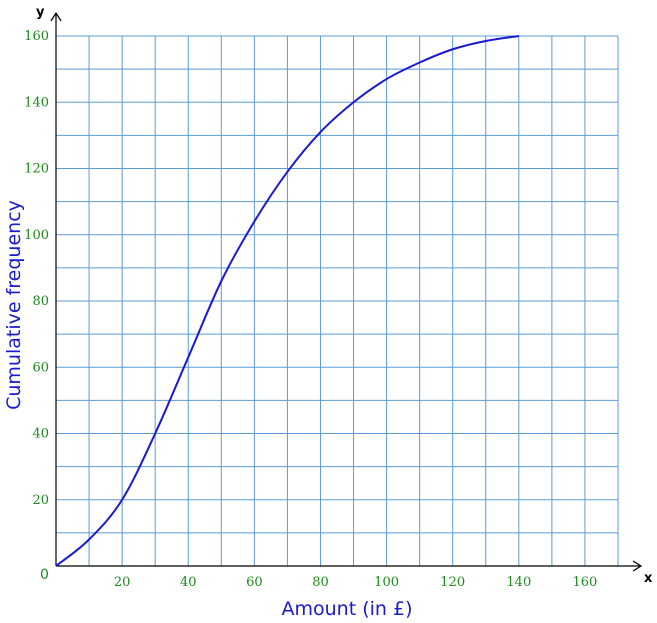  What do you see at coordinates (518, 582) in the screenshot?
I see `x-tick-label: 140` at bounding box center [518, 582].